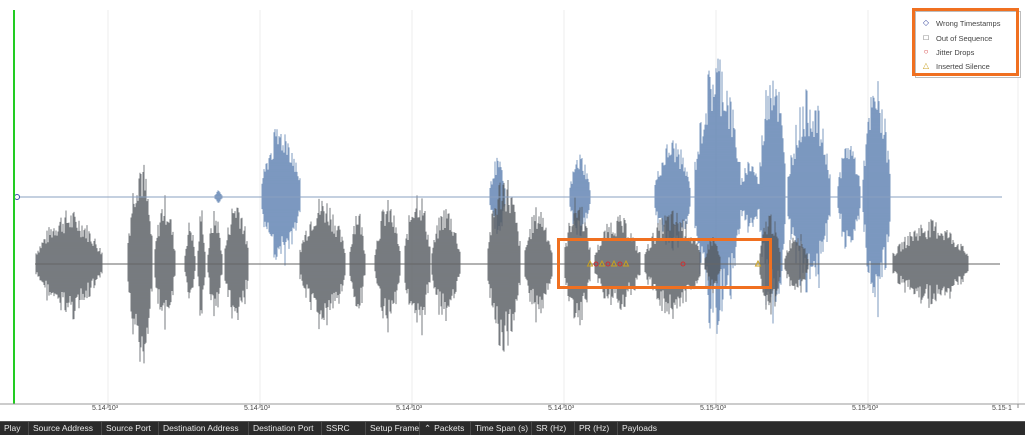  I want to click on legend-item-out-of-sequence: □ Out of Sequence, so click(954, 38).